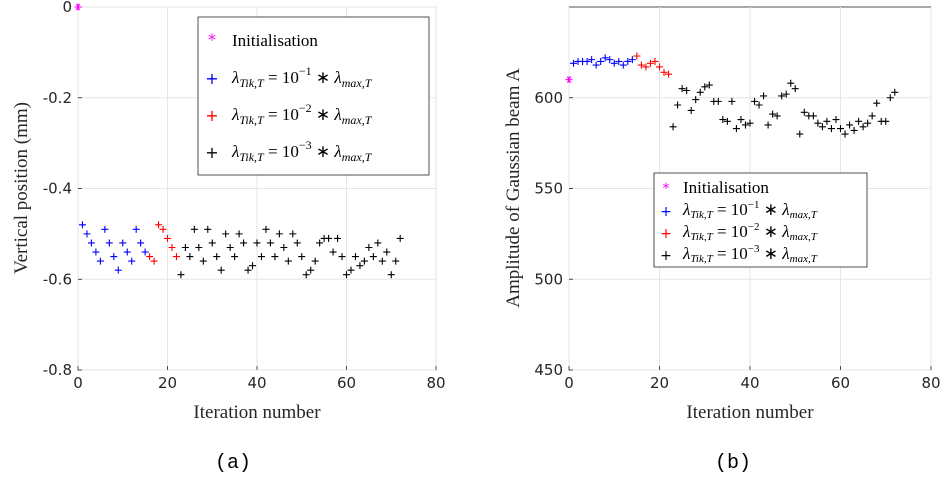  What do you see at coordinates (513, 188) in the screenshot?
I see `ylabel-b-text: Amplitude of Gaussian beam A` at bounding box center [513, 188].